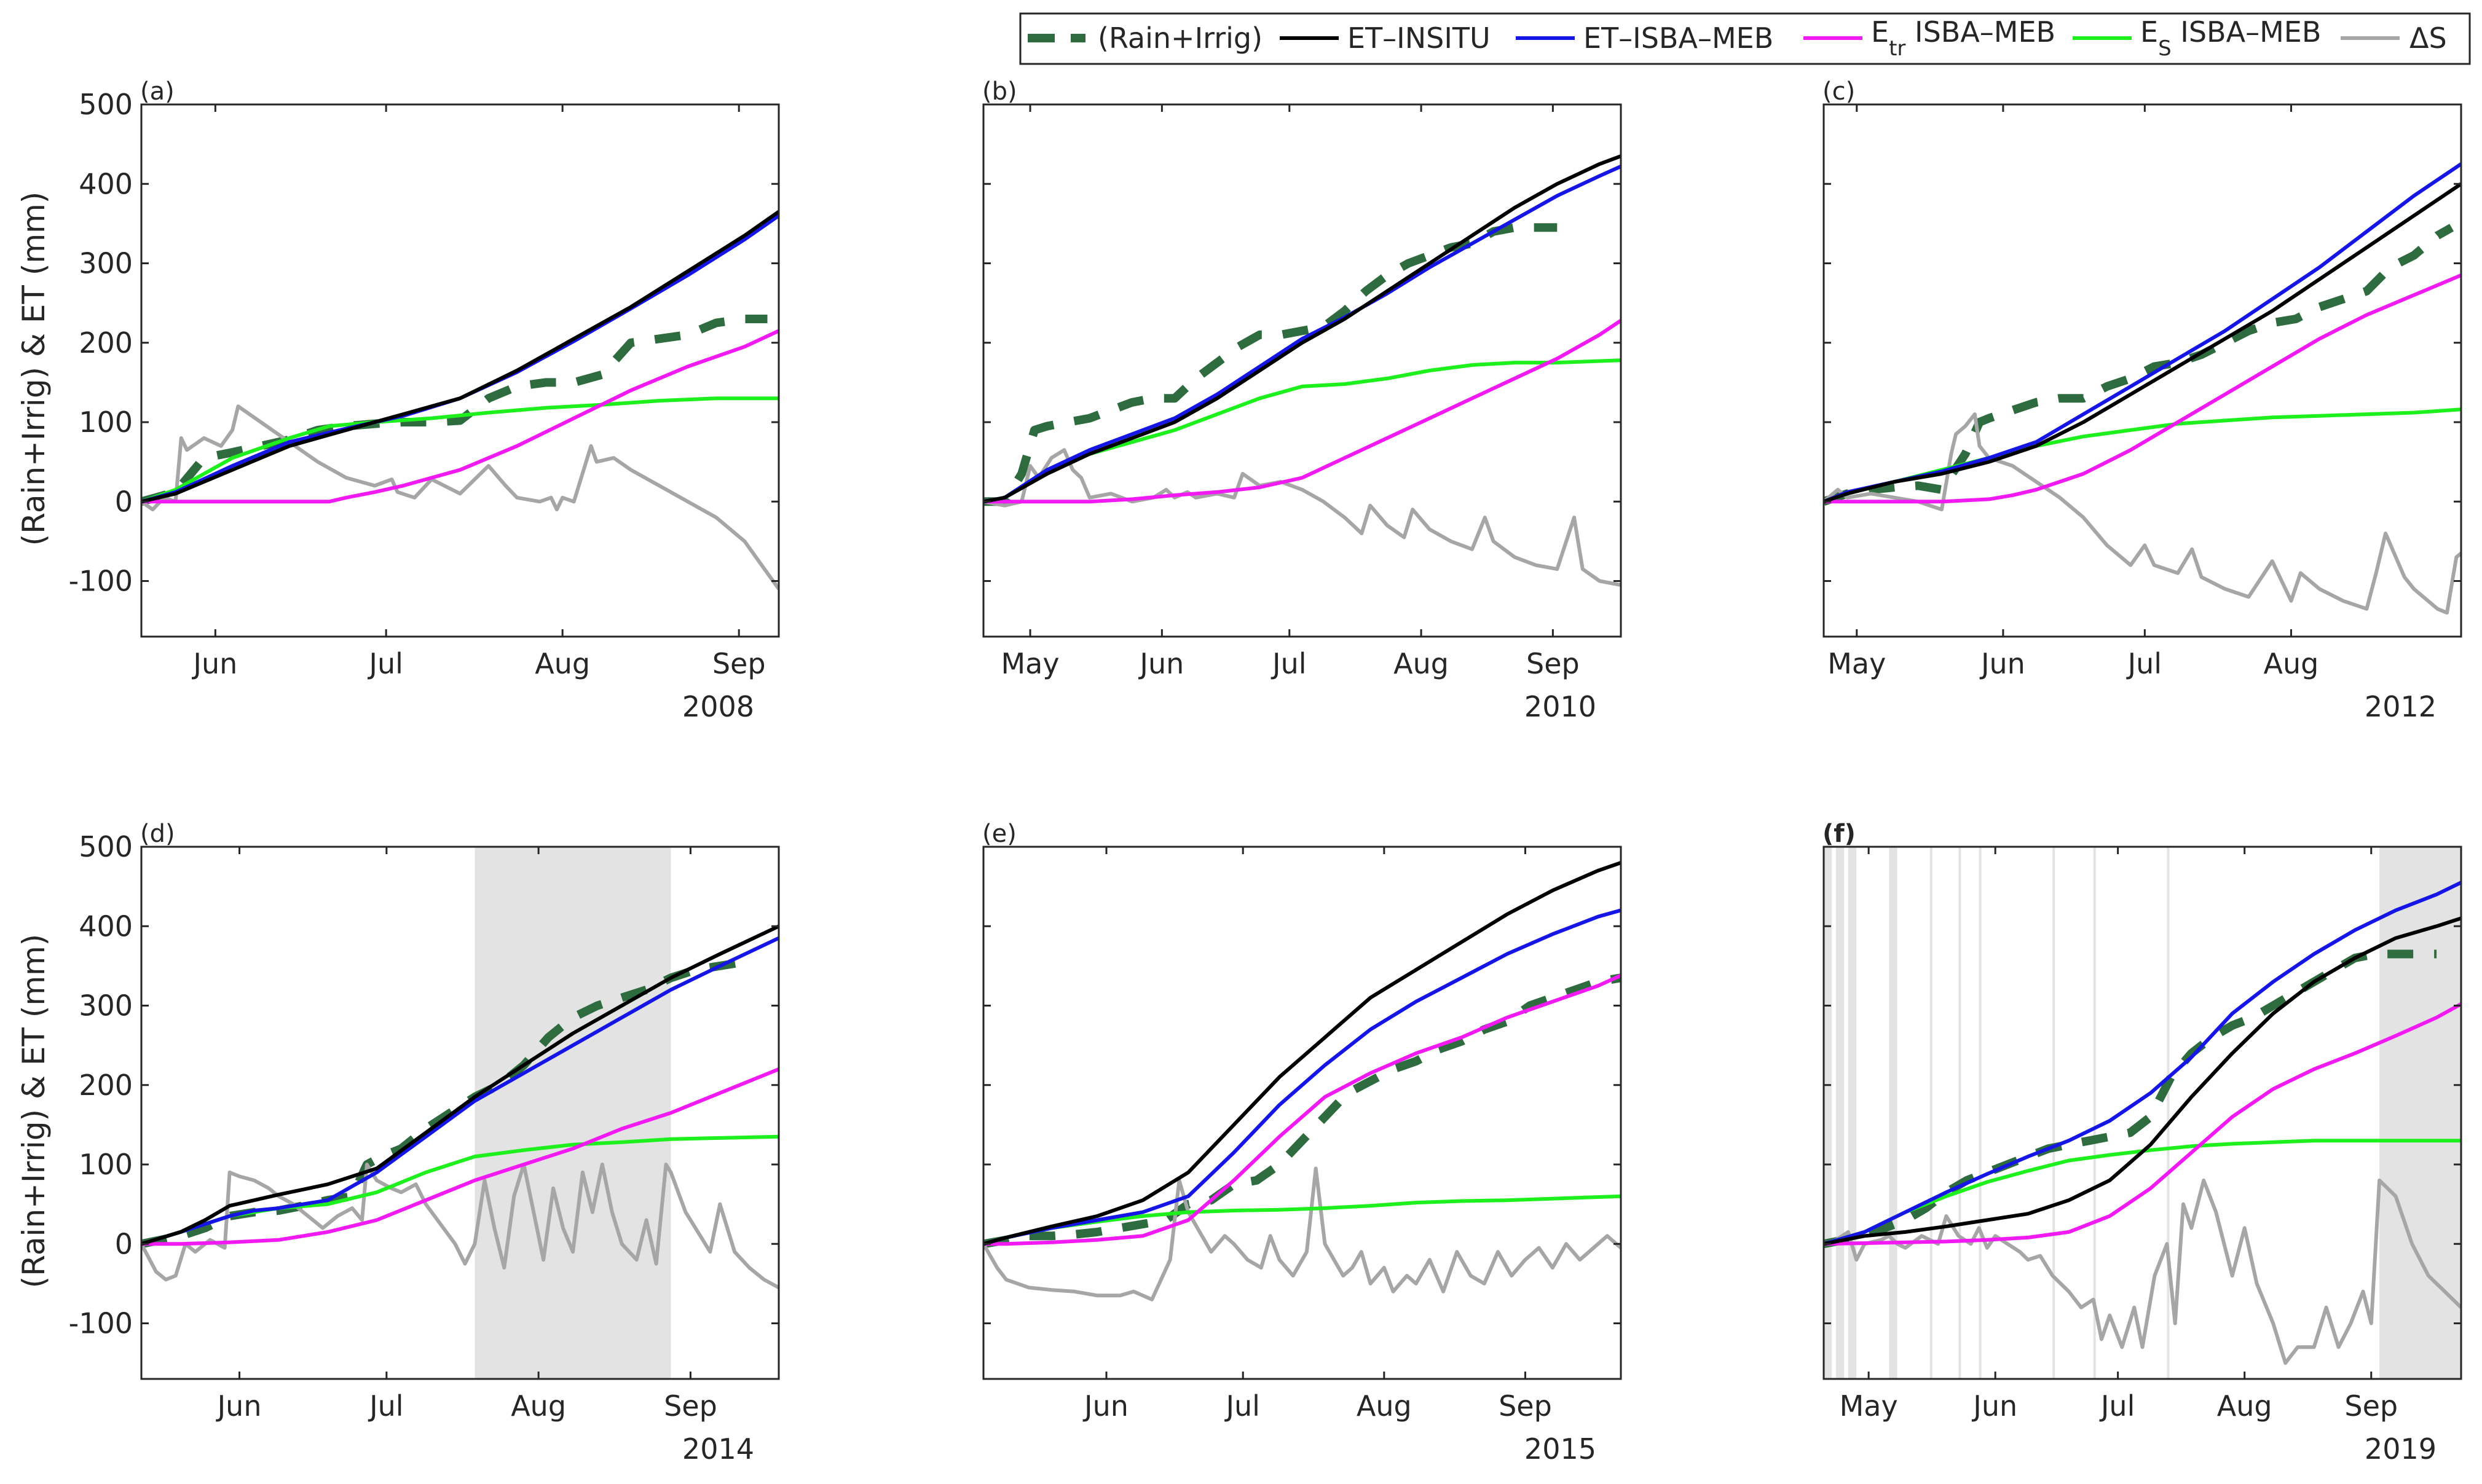 Image resolution: width=2482 pixels, height=1484 pixels. I want to click on y-tick-label: 500, so click(106, 847).